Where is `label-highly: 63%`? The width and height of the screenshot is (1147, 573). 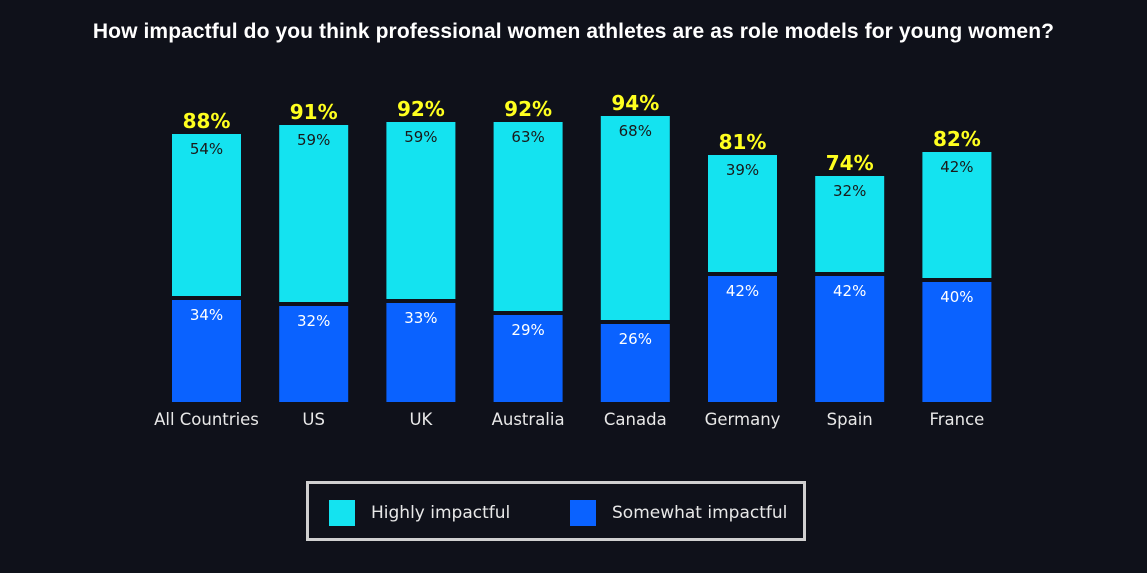 label-highly: 63% is located at coordinates (527, 137).